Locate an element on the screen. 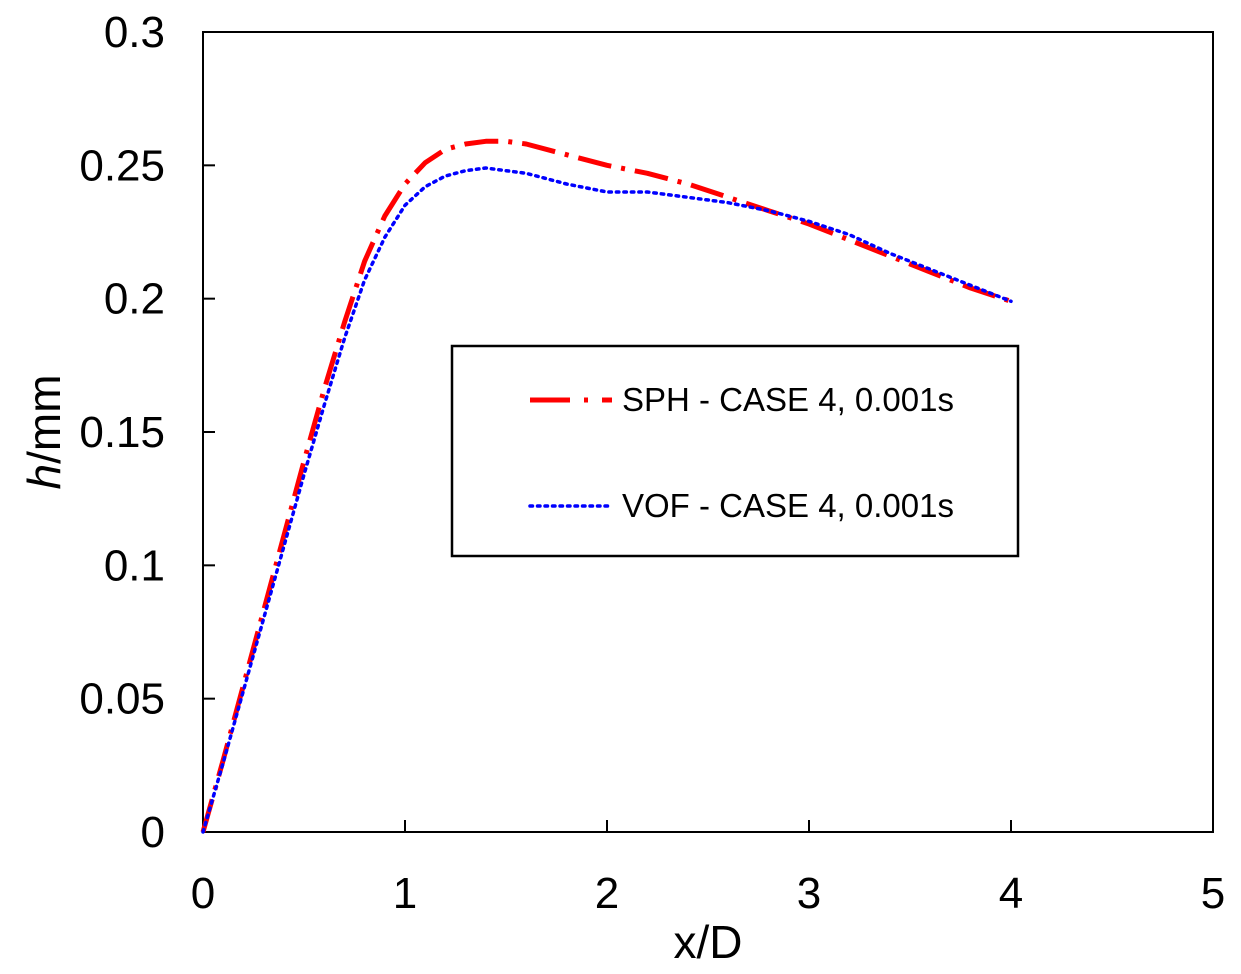 This screenshot has height=974, width=1241. y-axis-ticks: 0 0.05 0.1 0.15 0.2 0.25 0.3 is located at coordinates (147, 432).